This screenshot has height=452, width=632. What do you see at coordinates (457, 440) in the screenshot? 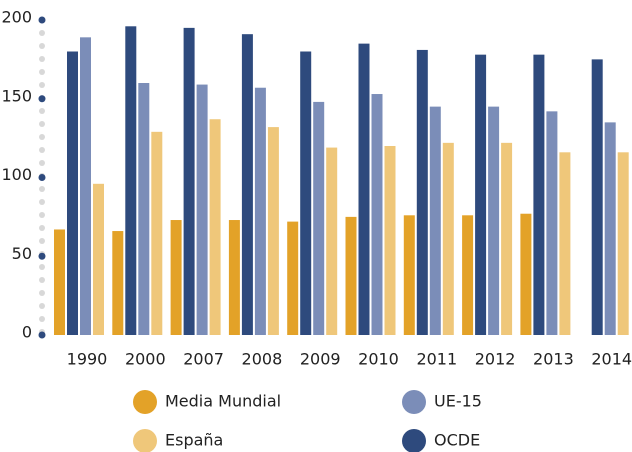
I see `legend-label: OCDE` at bounding box center [457, 440].